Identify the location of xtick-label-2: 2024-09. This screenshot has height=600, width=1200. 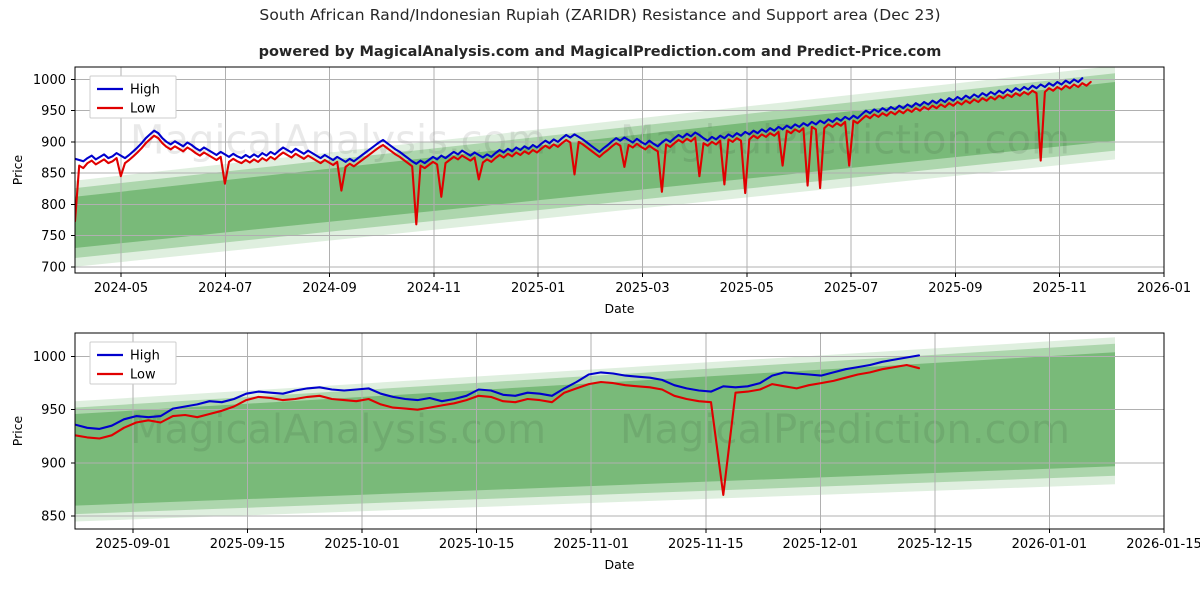
(329, 288).